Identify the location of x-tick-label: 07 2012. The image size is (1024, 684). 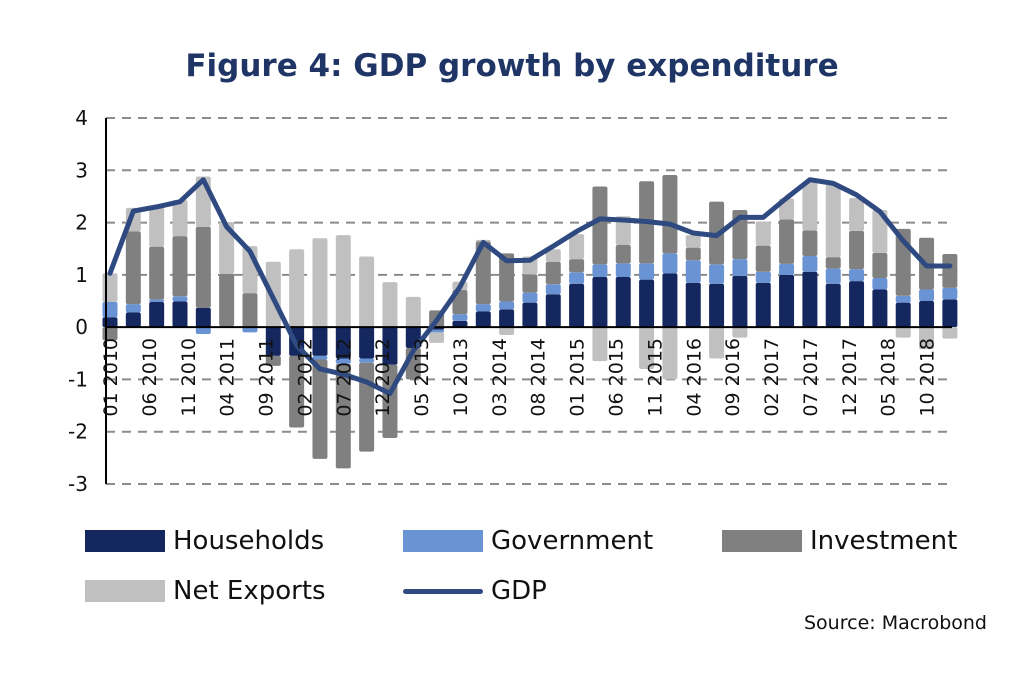
(344, 377).